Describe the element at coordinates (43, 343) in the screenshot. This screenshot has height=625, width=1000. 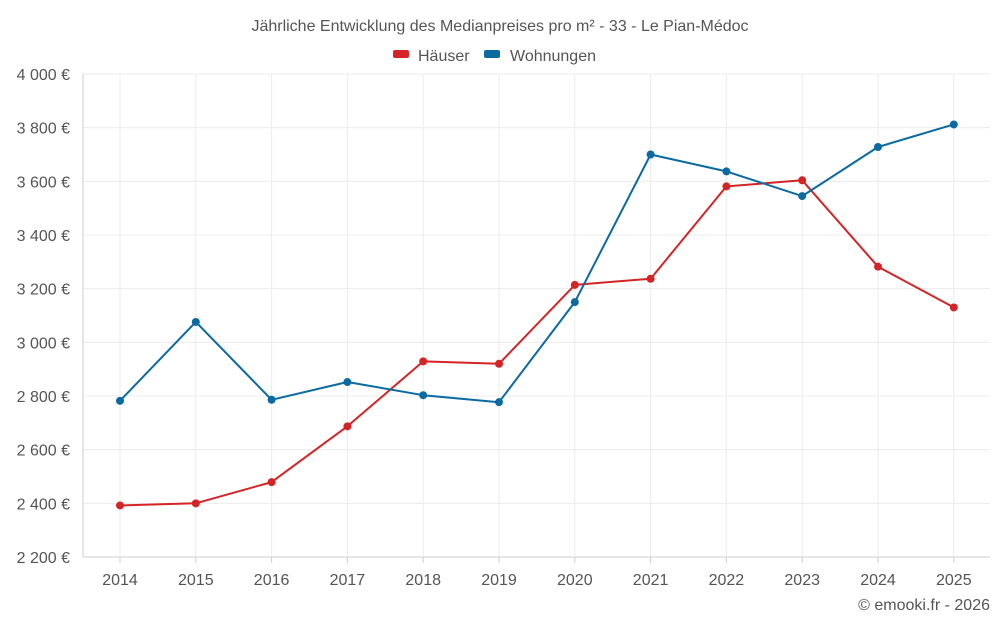
I see `y-tick-label: 3 000 €` at that location.